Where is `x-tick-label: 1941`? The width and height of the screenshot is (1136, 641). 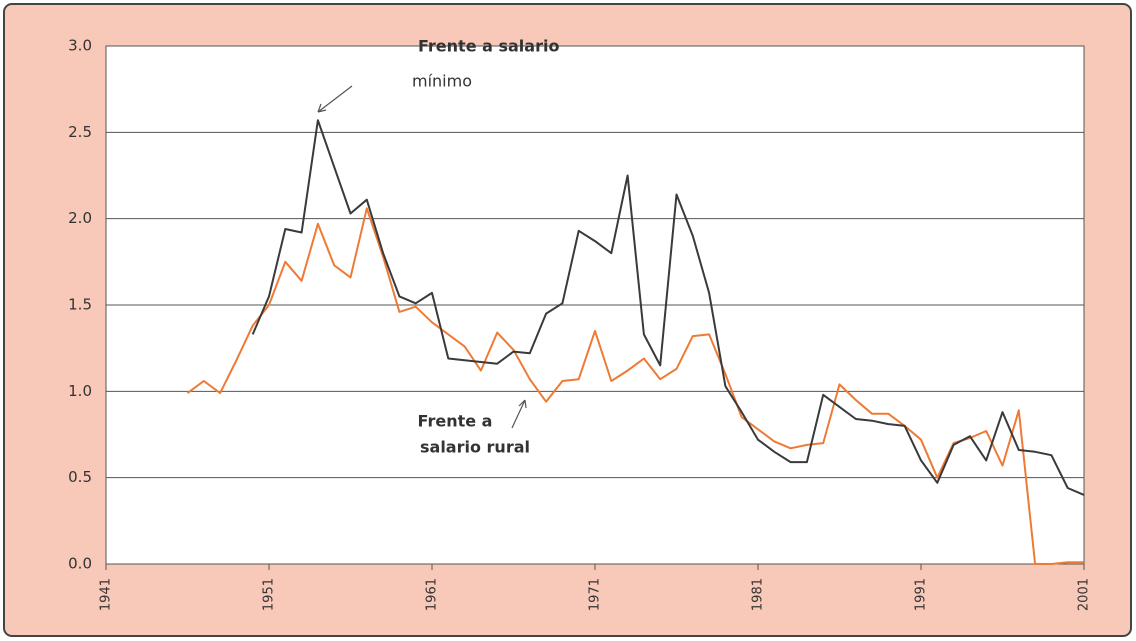 x-tick-label: 1941 is located at coordinates (106, 594).